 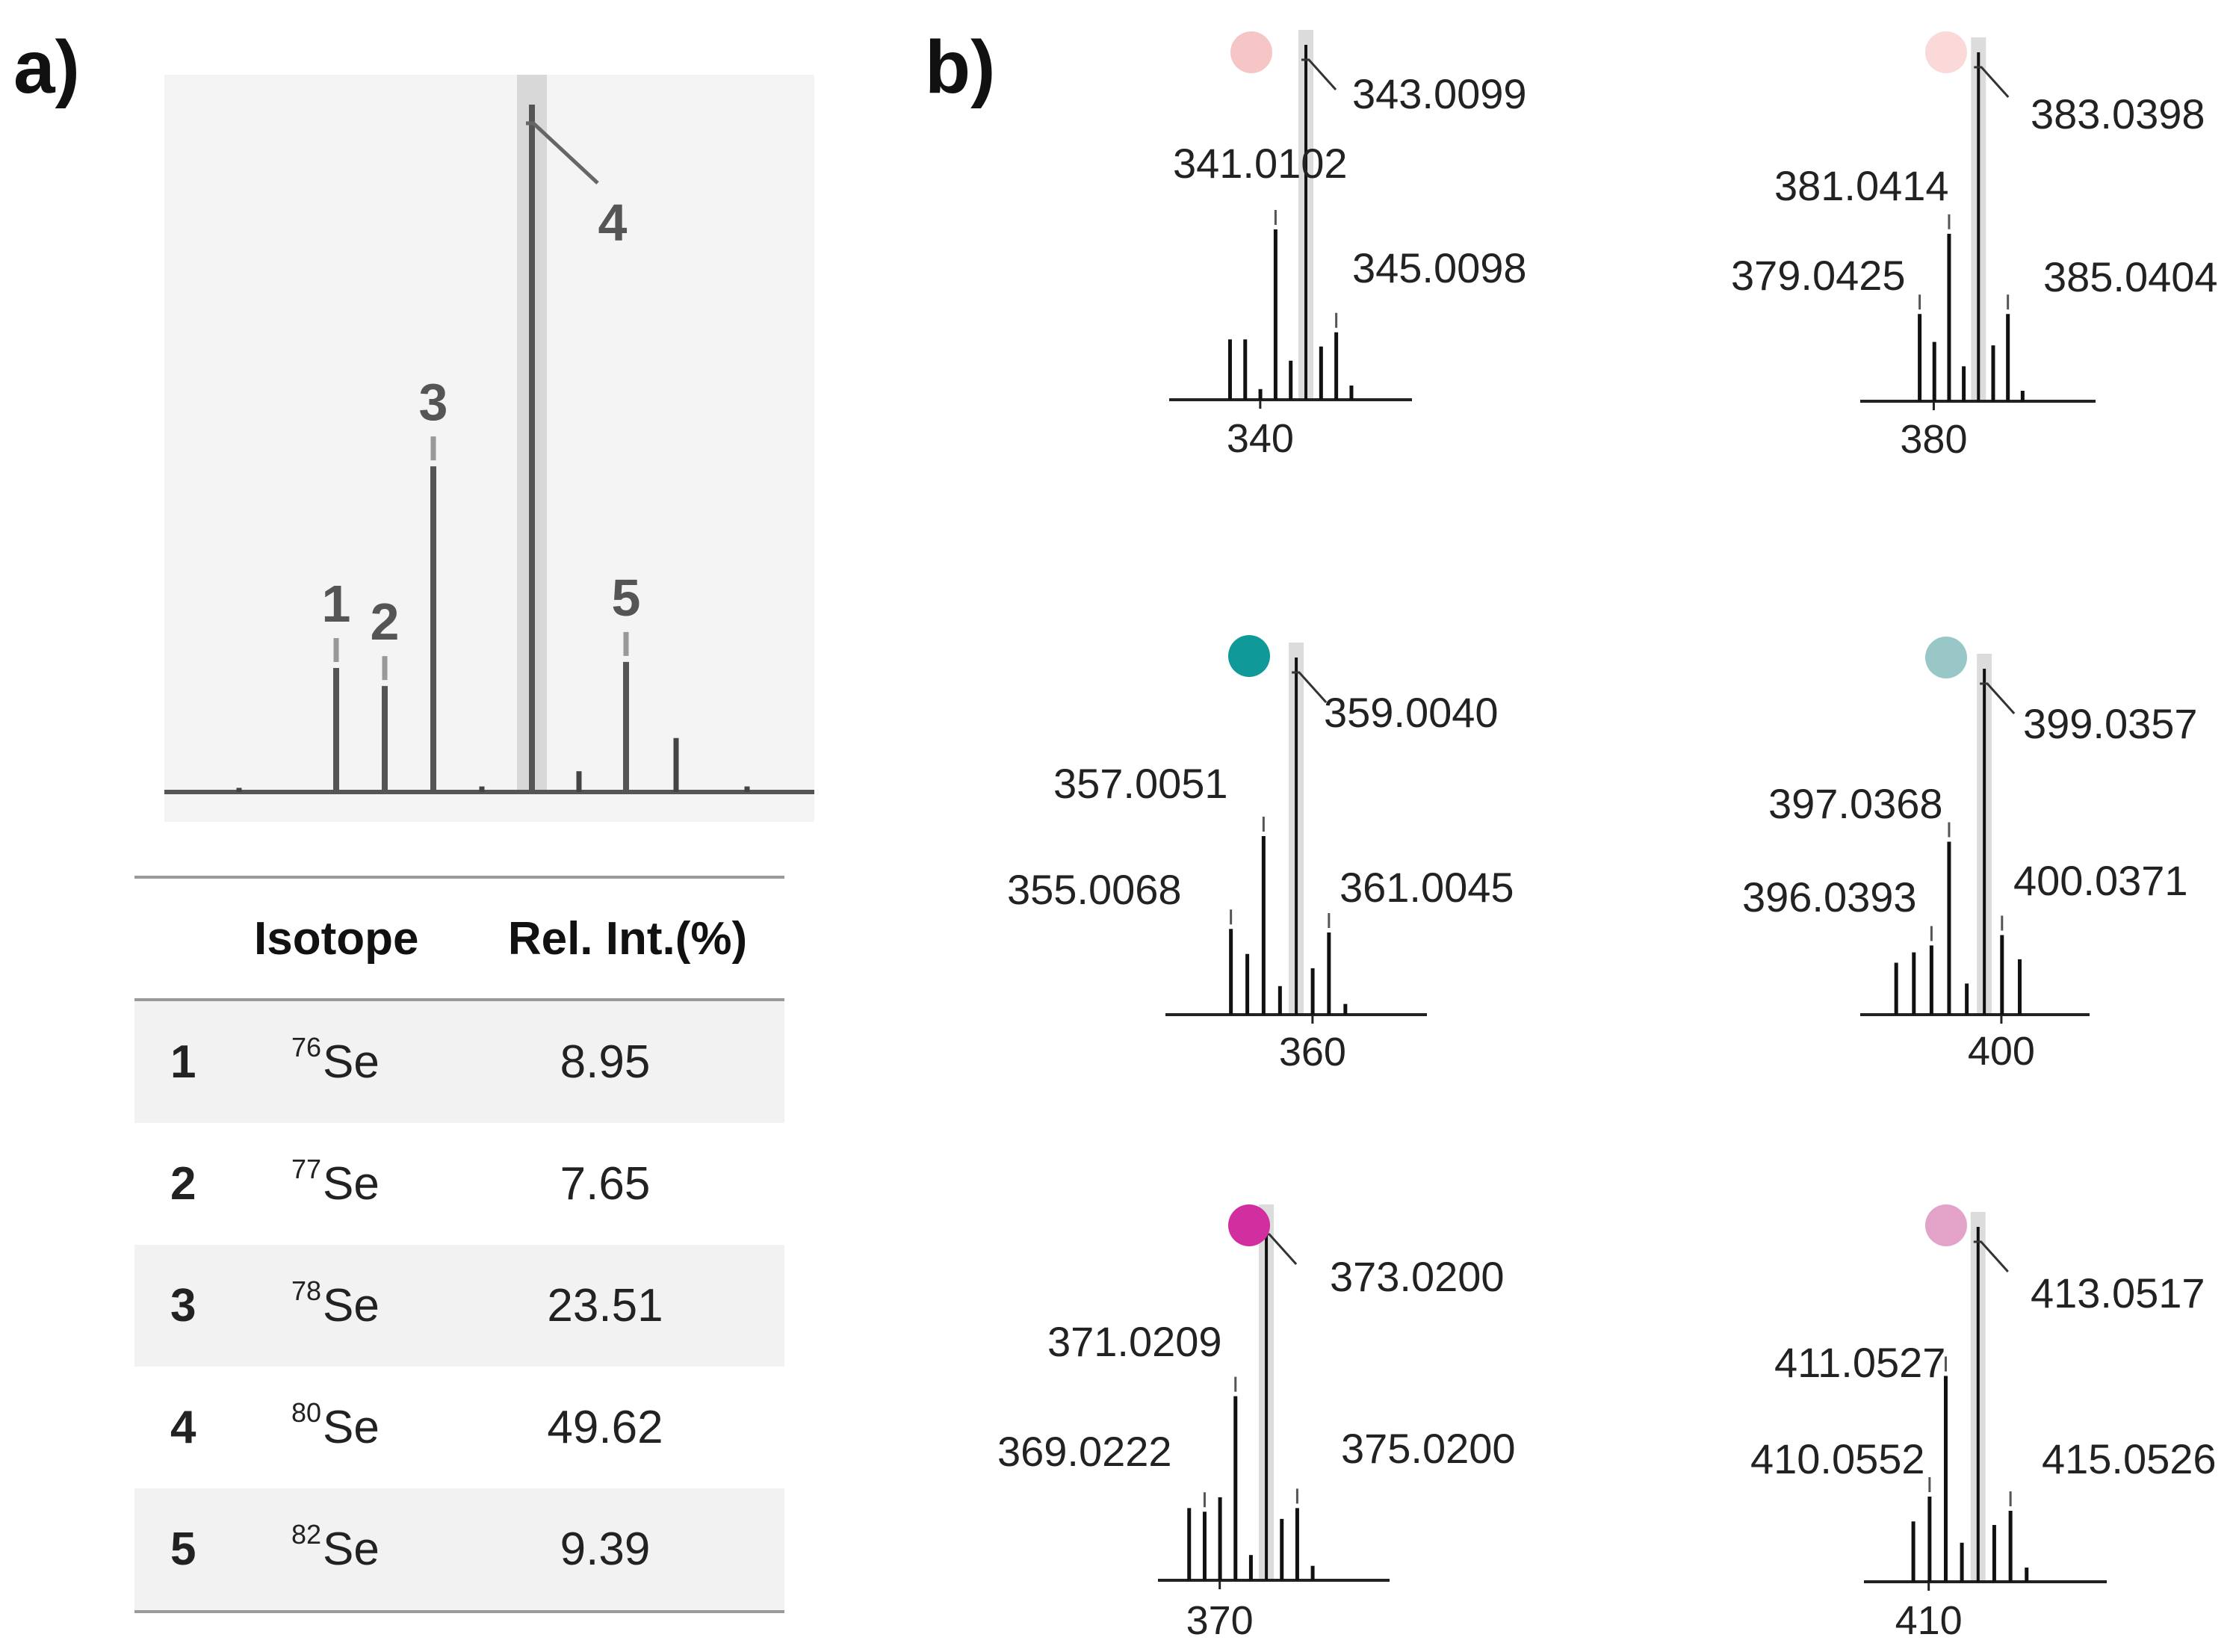 What do you see at coordinates (46, 67) in the screenshot?
I see `panel-label-a: a)` at bounding box center [46, 67].